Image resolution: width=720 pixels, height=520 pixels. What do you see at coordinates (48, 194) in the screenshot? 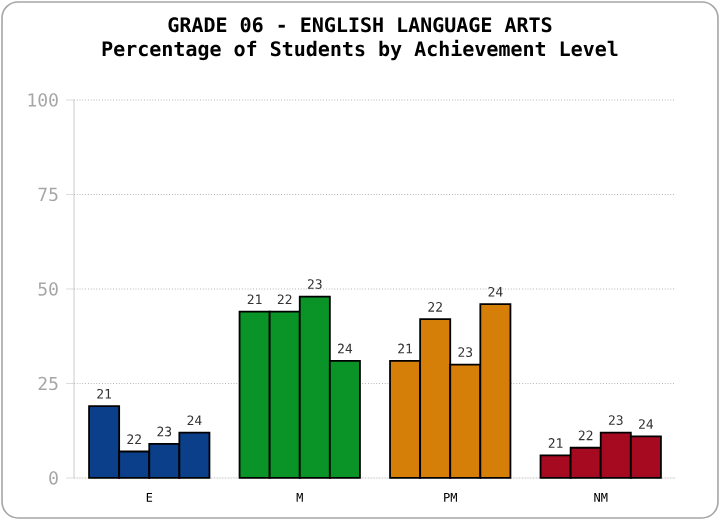
I see `y-tick-label: 75` at bounding box center [48, 194].